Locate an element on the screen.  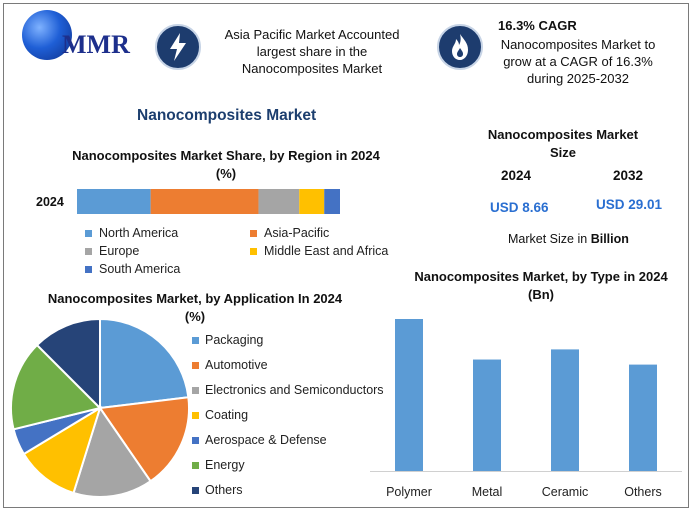
type-bar-ceramic is located at coordinates (565, 410).